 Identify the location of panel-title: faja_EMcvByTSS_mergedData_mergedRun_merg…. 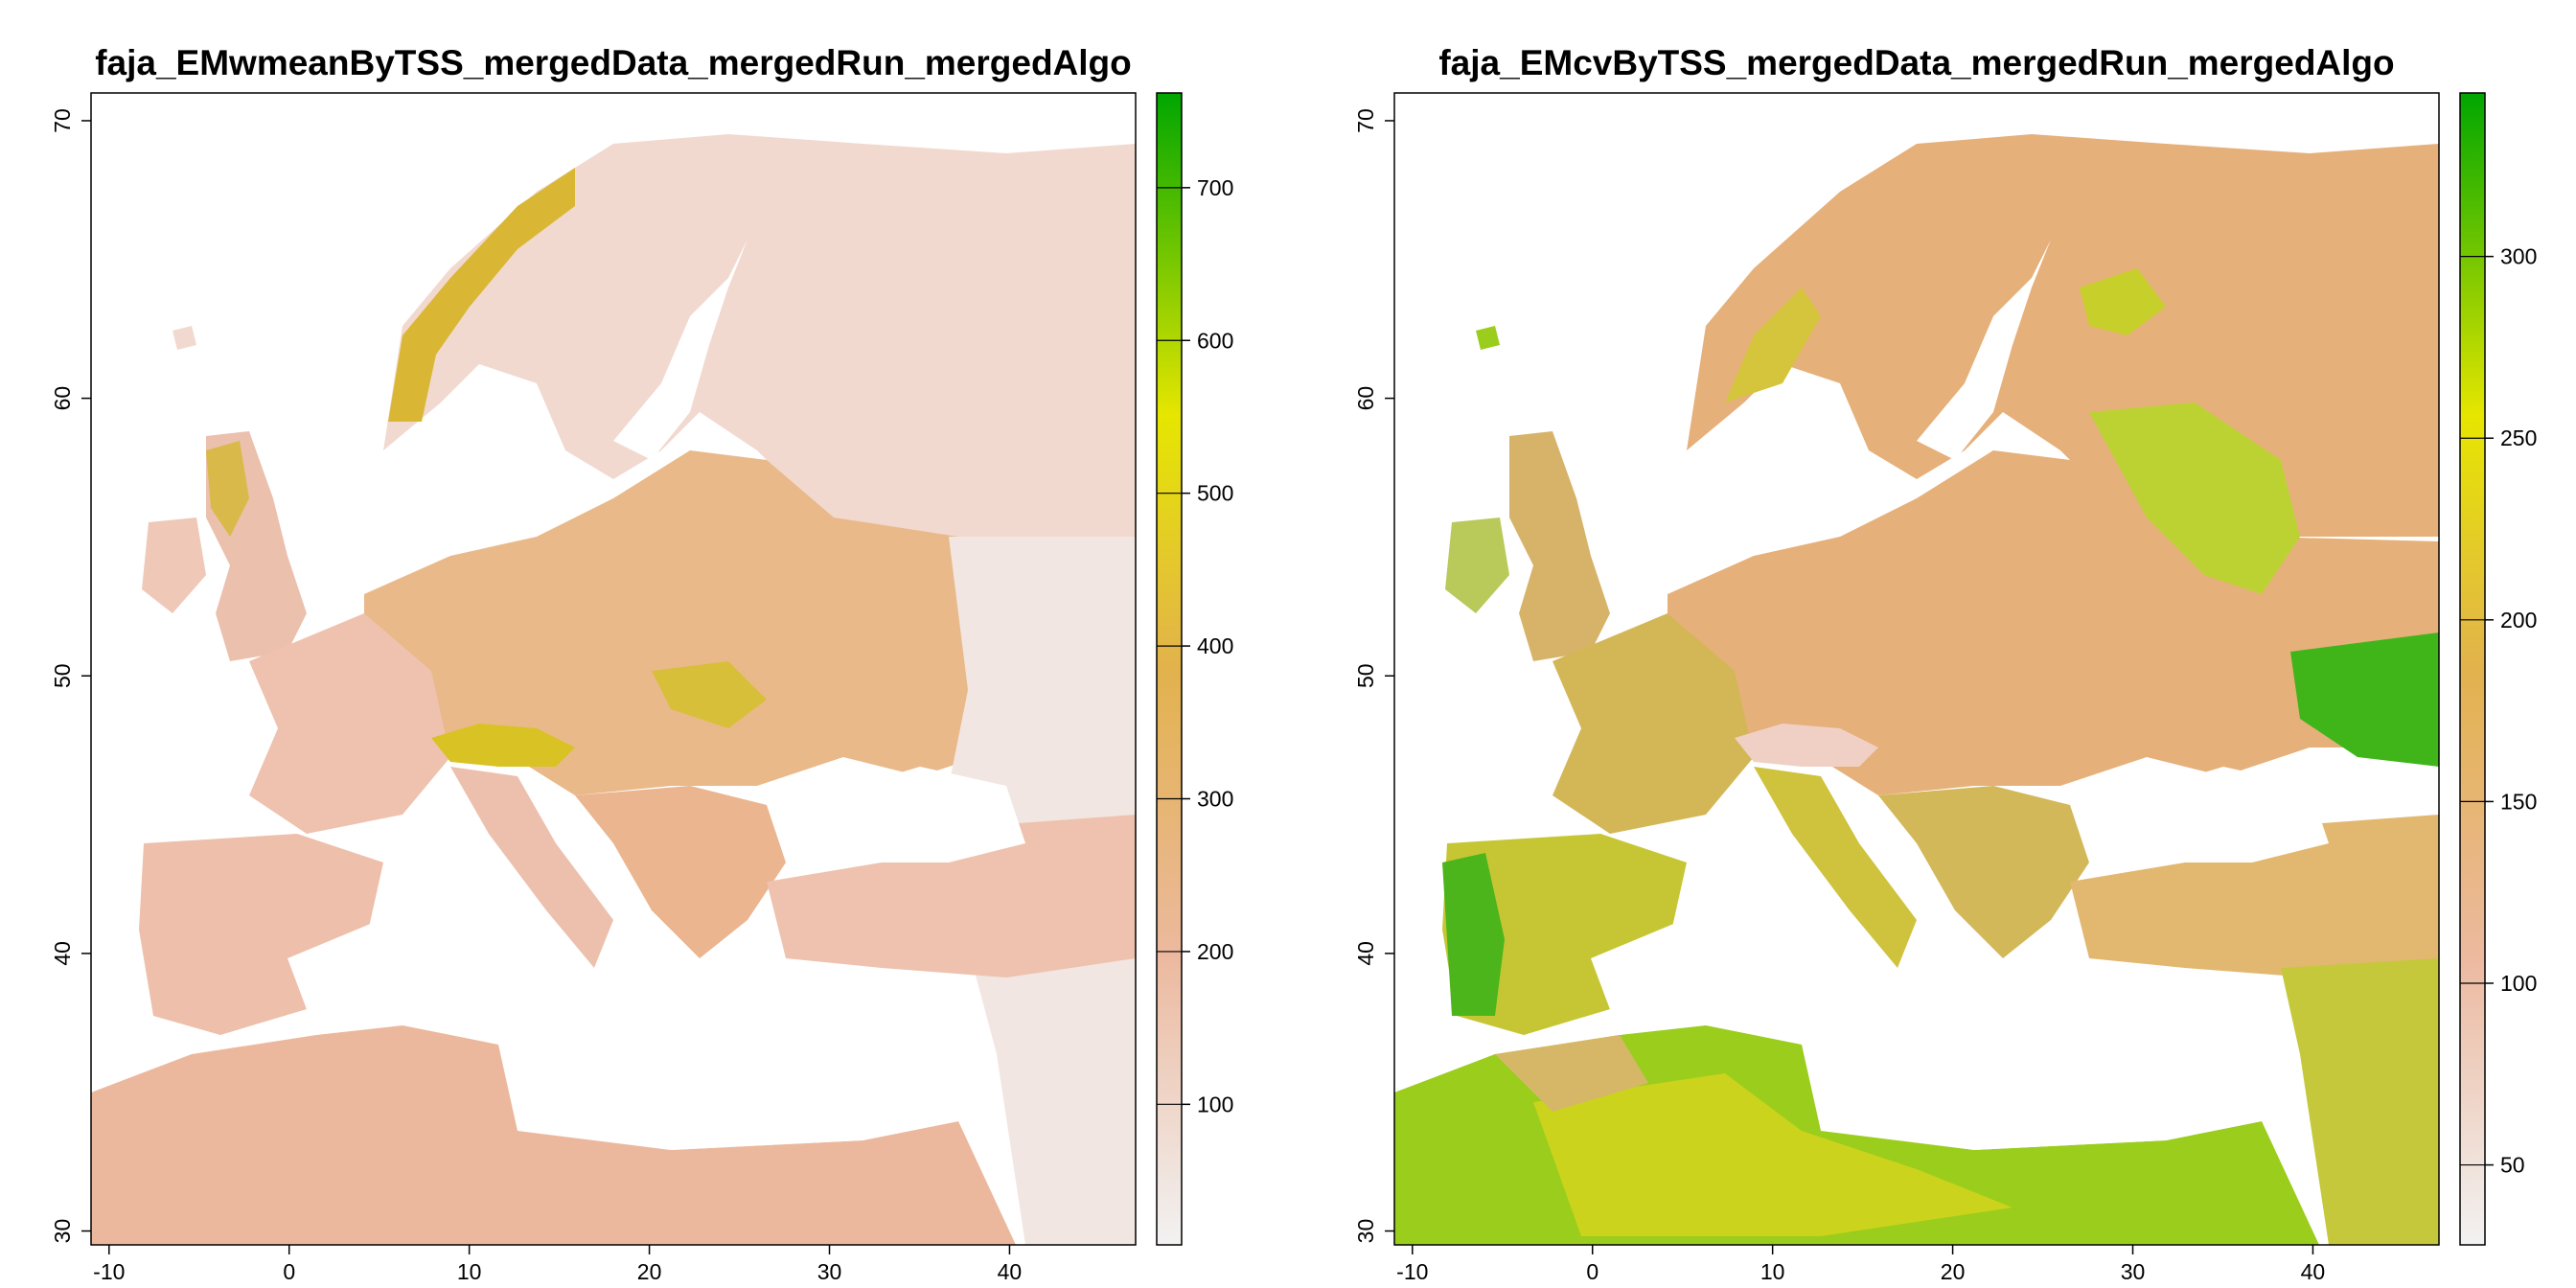
(1916, 63).